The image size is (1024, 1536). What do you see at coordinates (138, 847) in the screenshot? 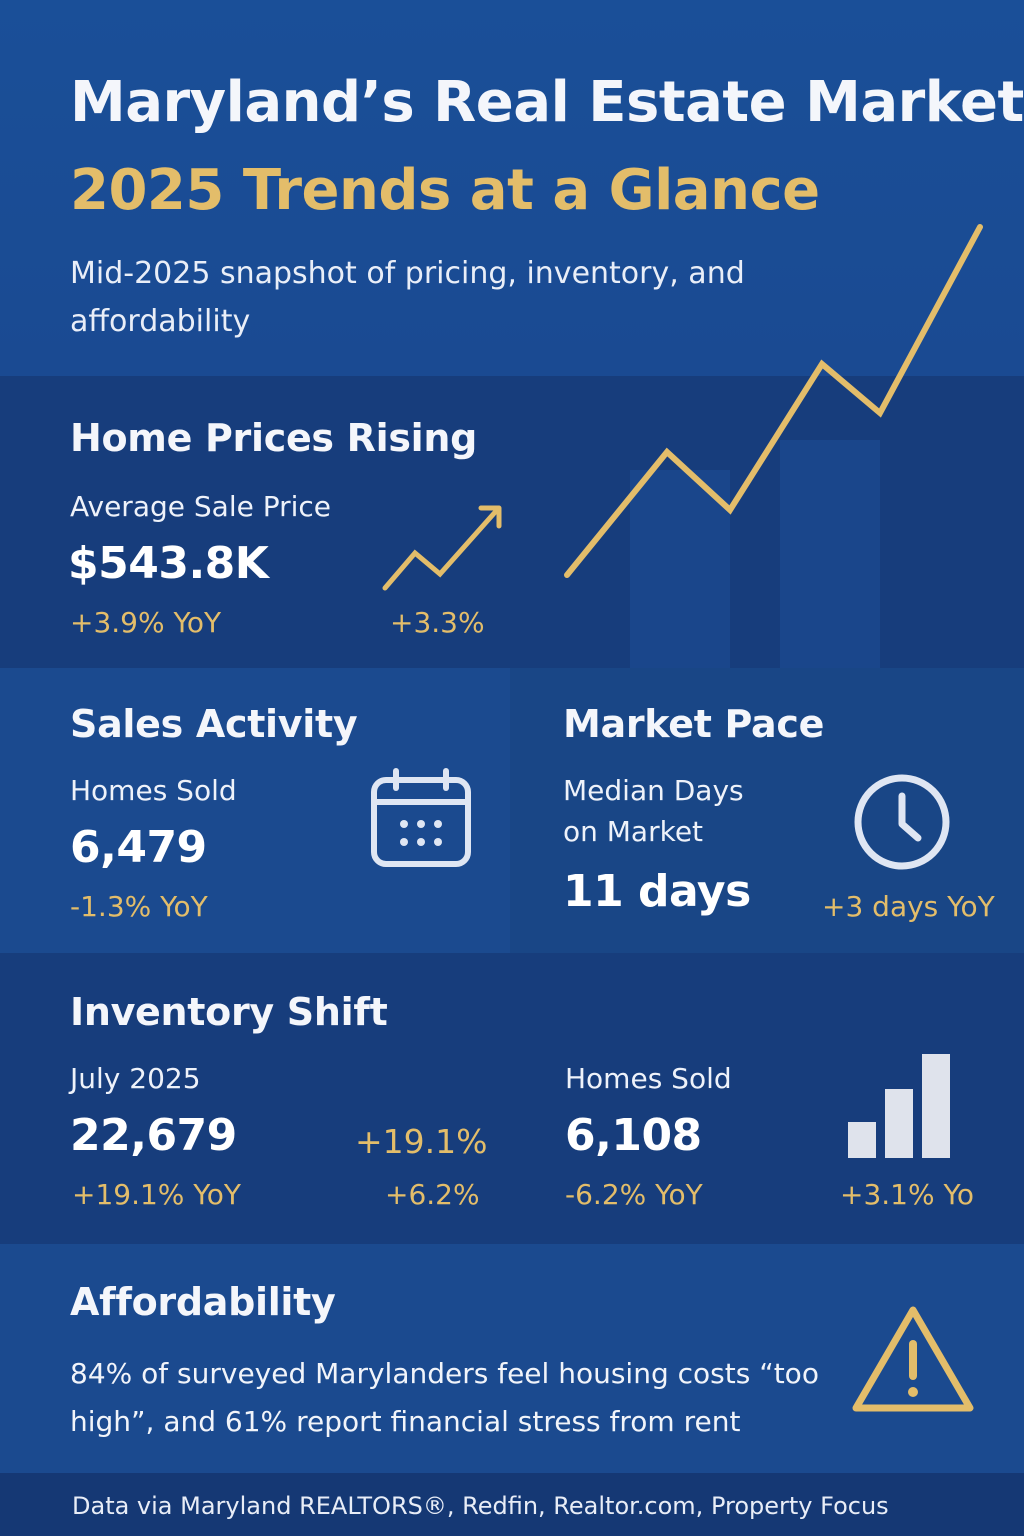
I see `sales-value: 6,479` at bounding box center [138, 847].